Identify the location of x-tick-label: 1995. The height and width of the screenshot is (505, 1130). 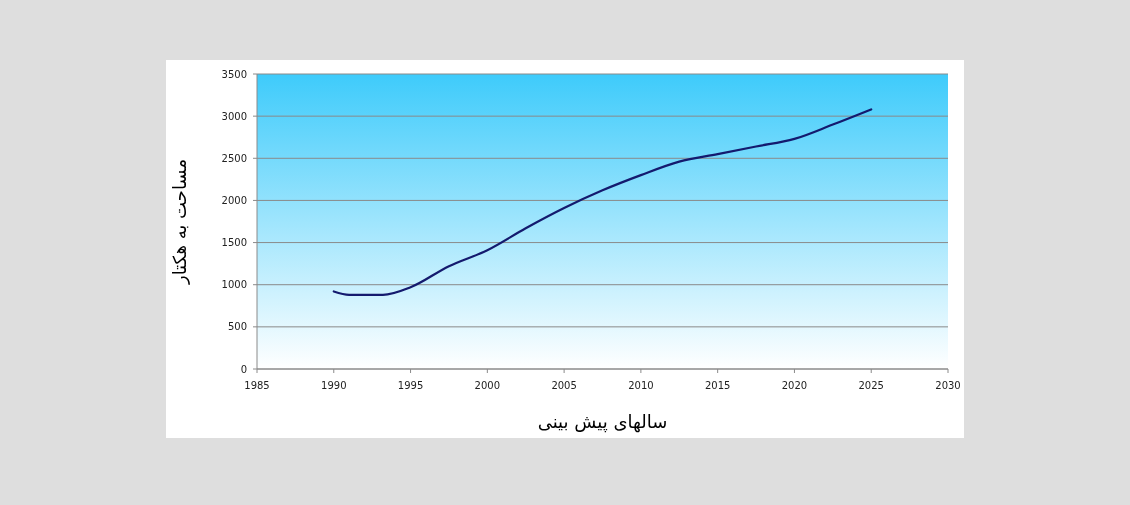
(410, 385).